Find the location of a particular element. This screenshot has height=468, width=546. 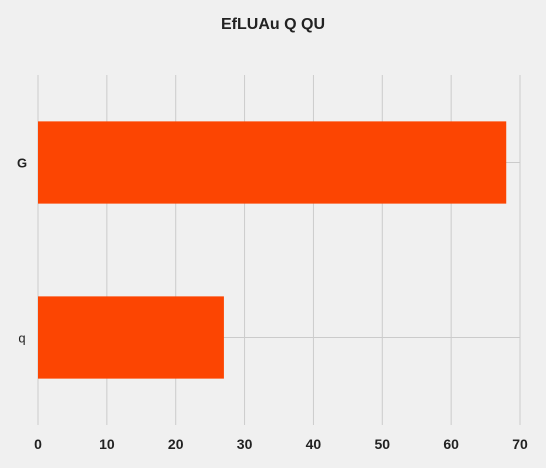

x-tick-label: 0 is located at coordinates (38, 444).